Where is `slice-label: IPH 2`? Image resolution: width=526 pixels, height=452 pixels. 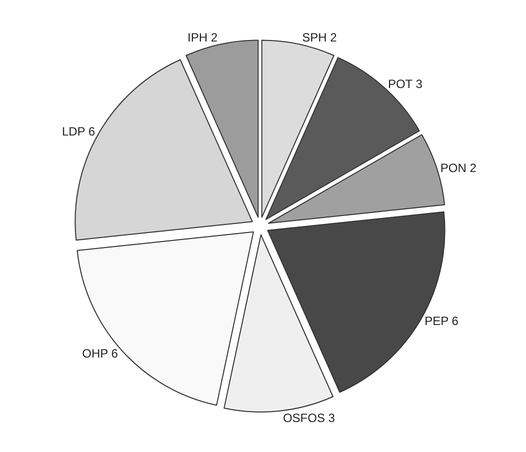
slice-label: IPH 2 is located at coordinates (202, 37).